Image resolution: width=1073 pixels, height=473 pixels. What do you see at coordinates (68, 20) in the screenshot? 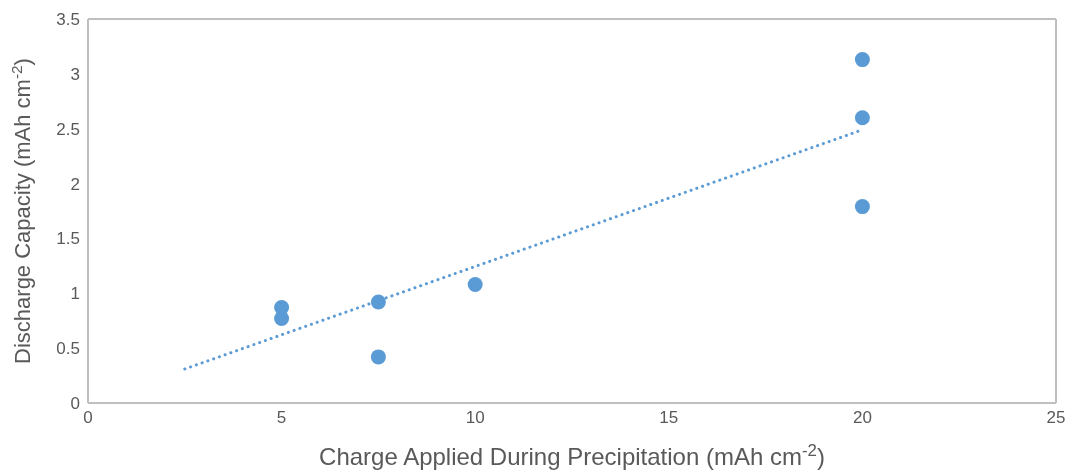
I see `y-tick-label: 3.5` at bounding box center [68, 20].